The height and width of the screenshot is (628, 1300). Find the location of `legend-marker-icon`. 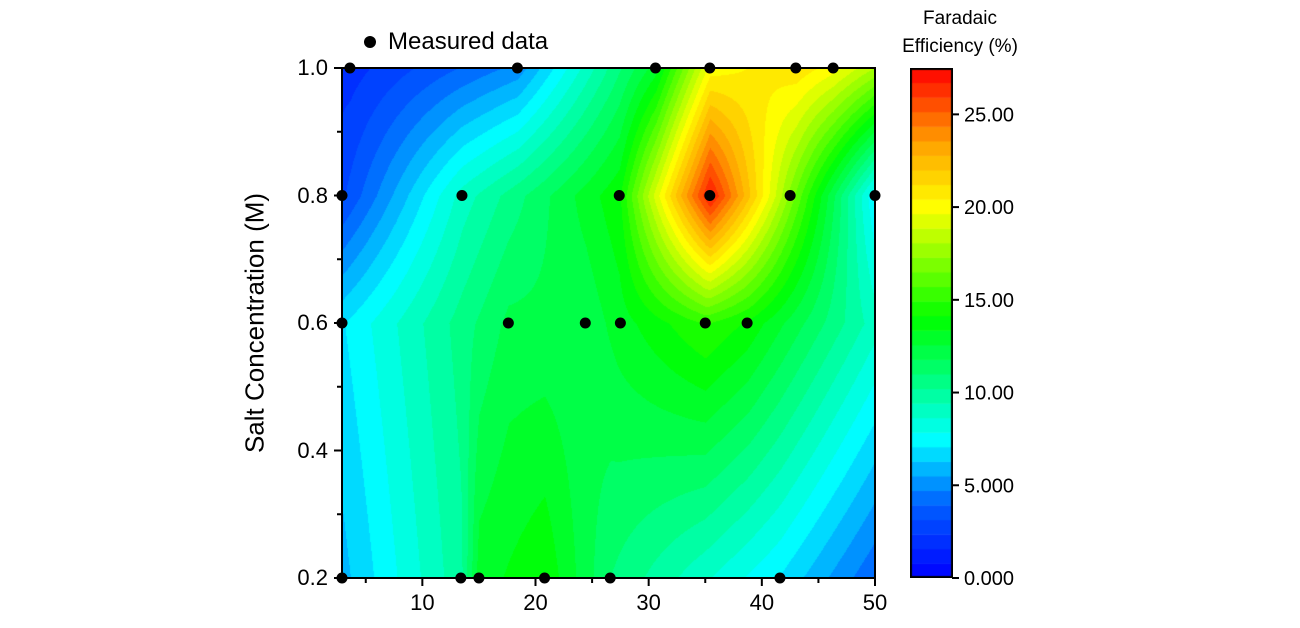

legend-marker-icon is located at coordinates (370, 42).